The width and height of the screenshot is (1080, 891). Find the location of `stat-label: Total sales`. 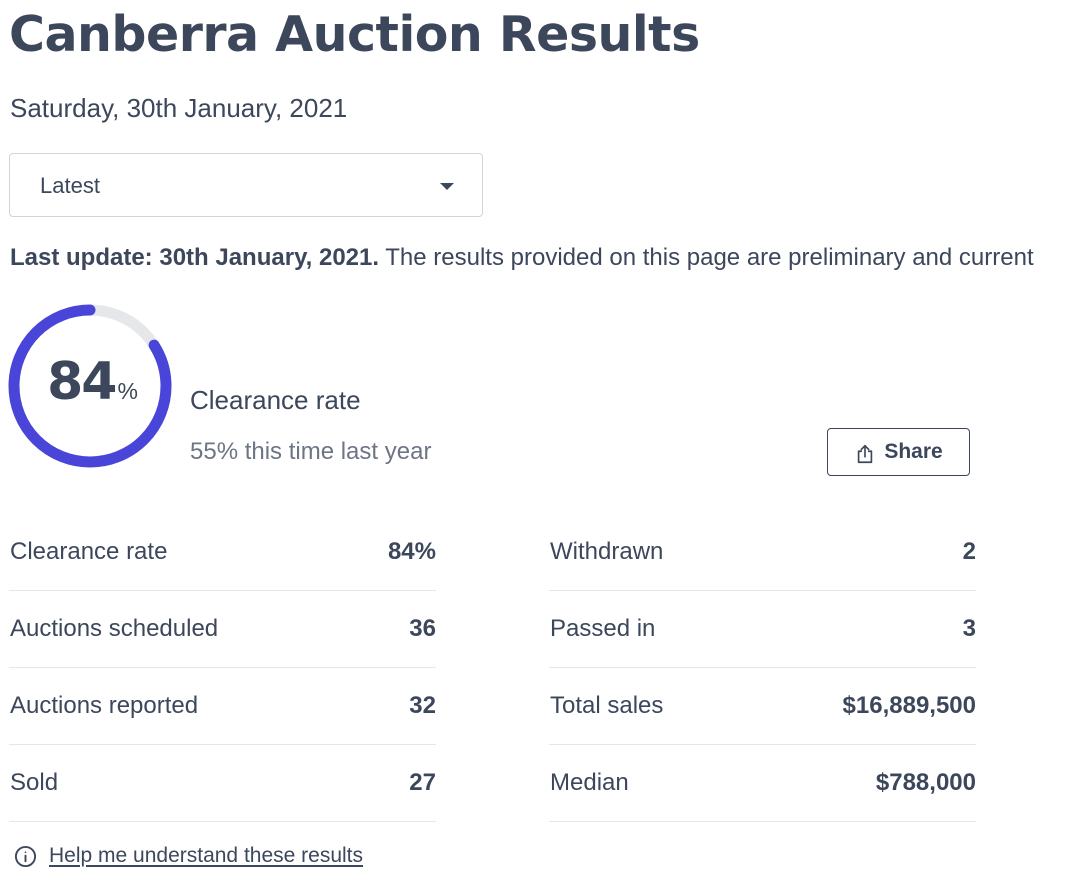

stat-label: Total sales is located at coordinates (607, 705).